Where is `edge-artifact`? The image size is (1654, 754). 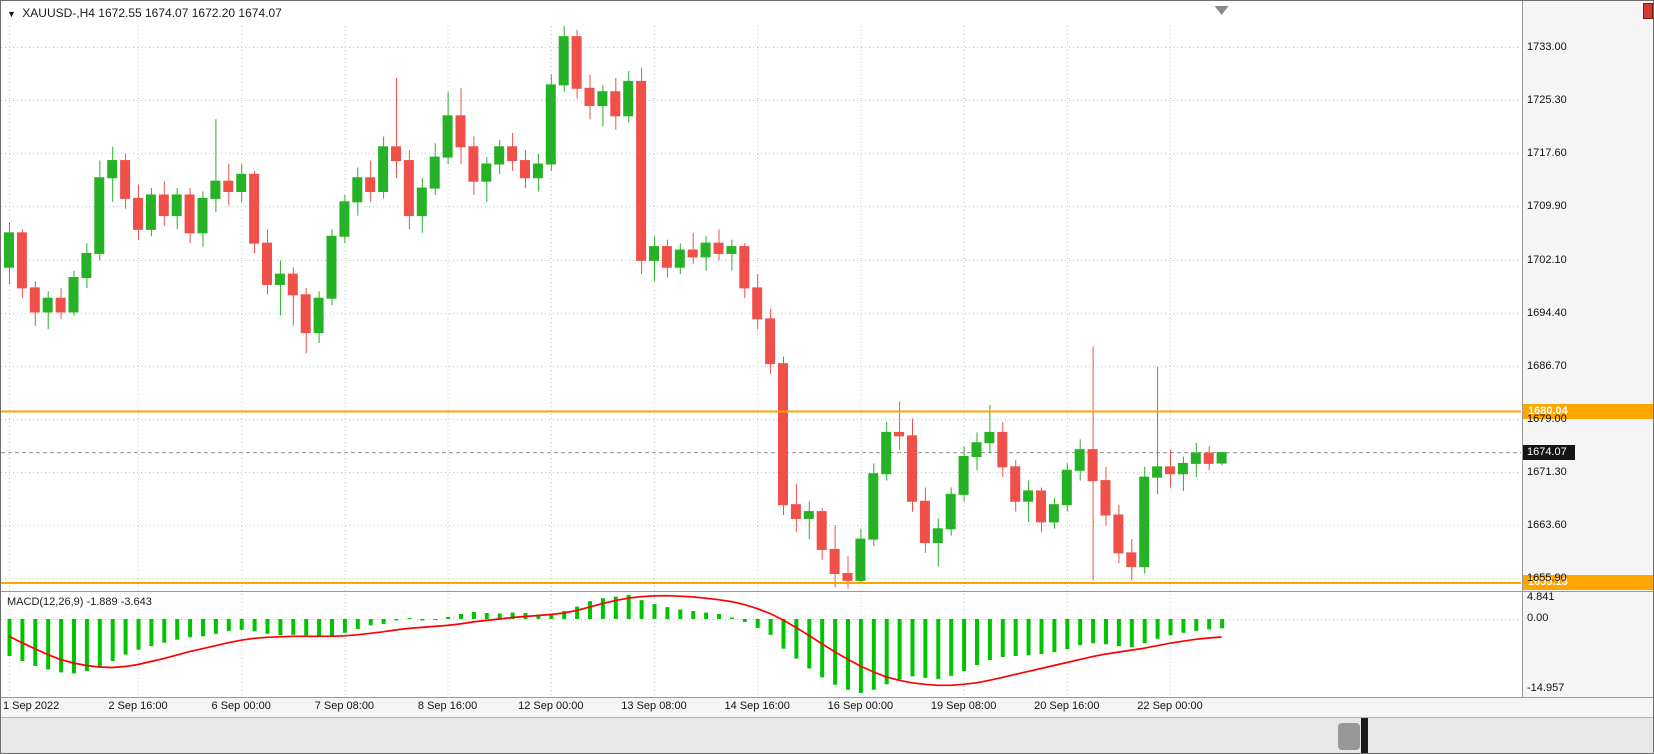 edge-artifact is located at coordinates (1648, 11).